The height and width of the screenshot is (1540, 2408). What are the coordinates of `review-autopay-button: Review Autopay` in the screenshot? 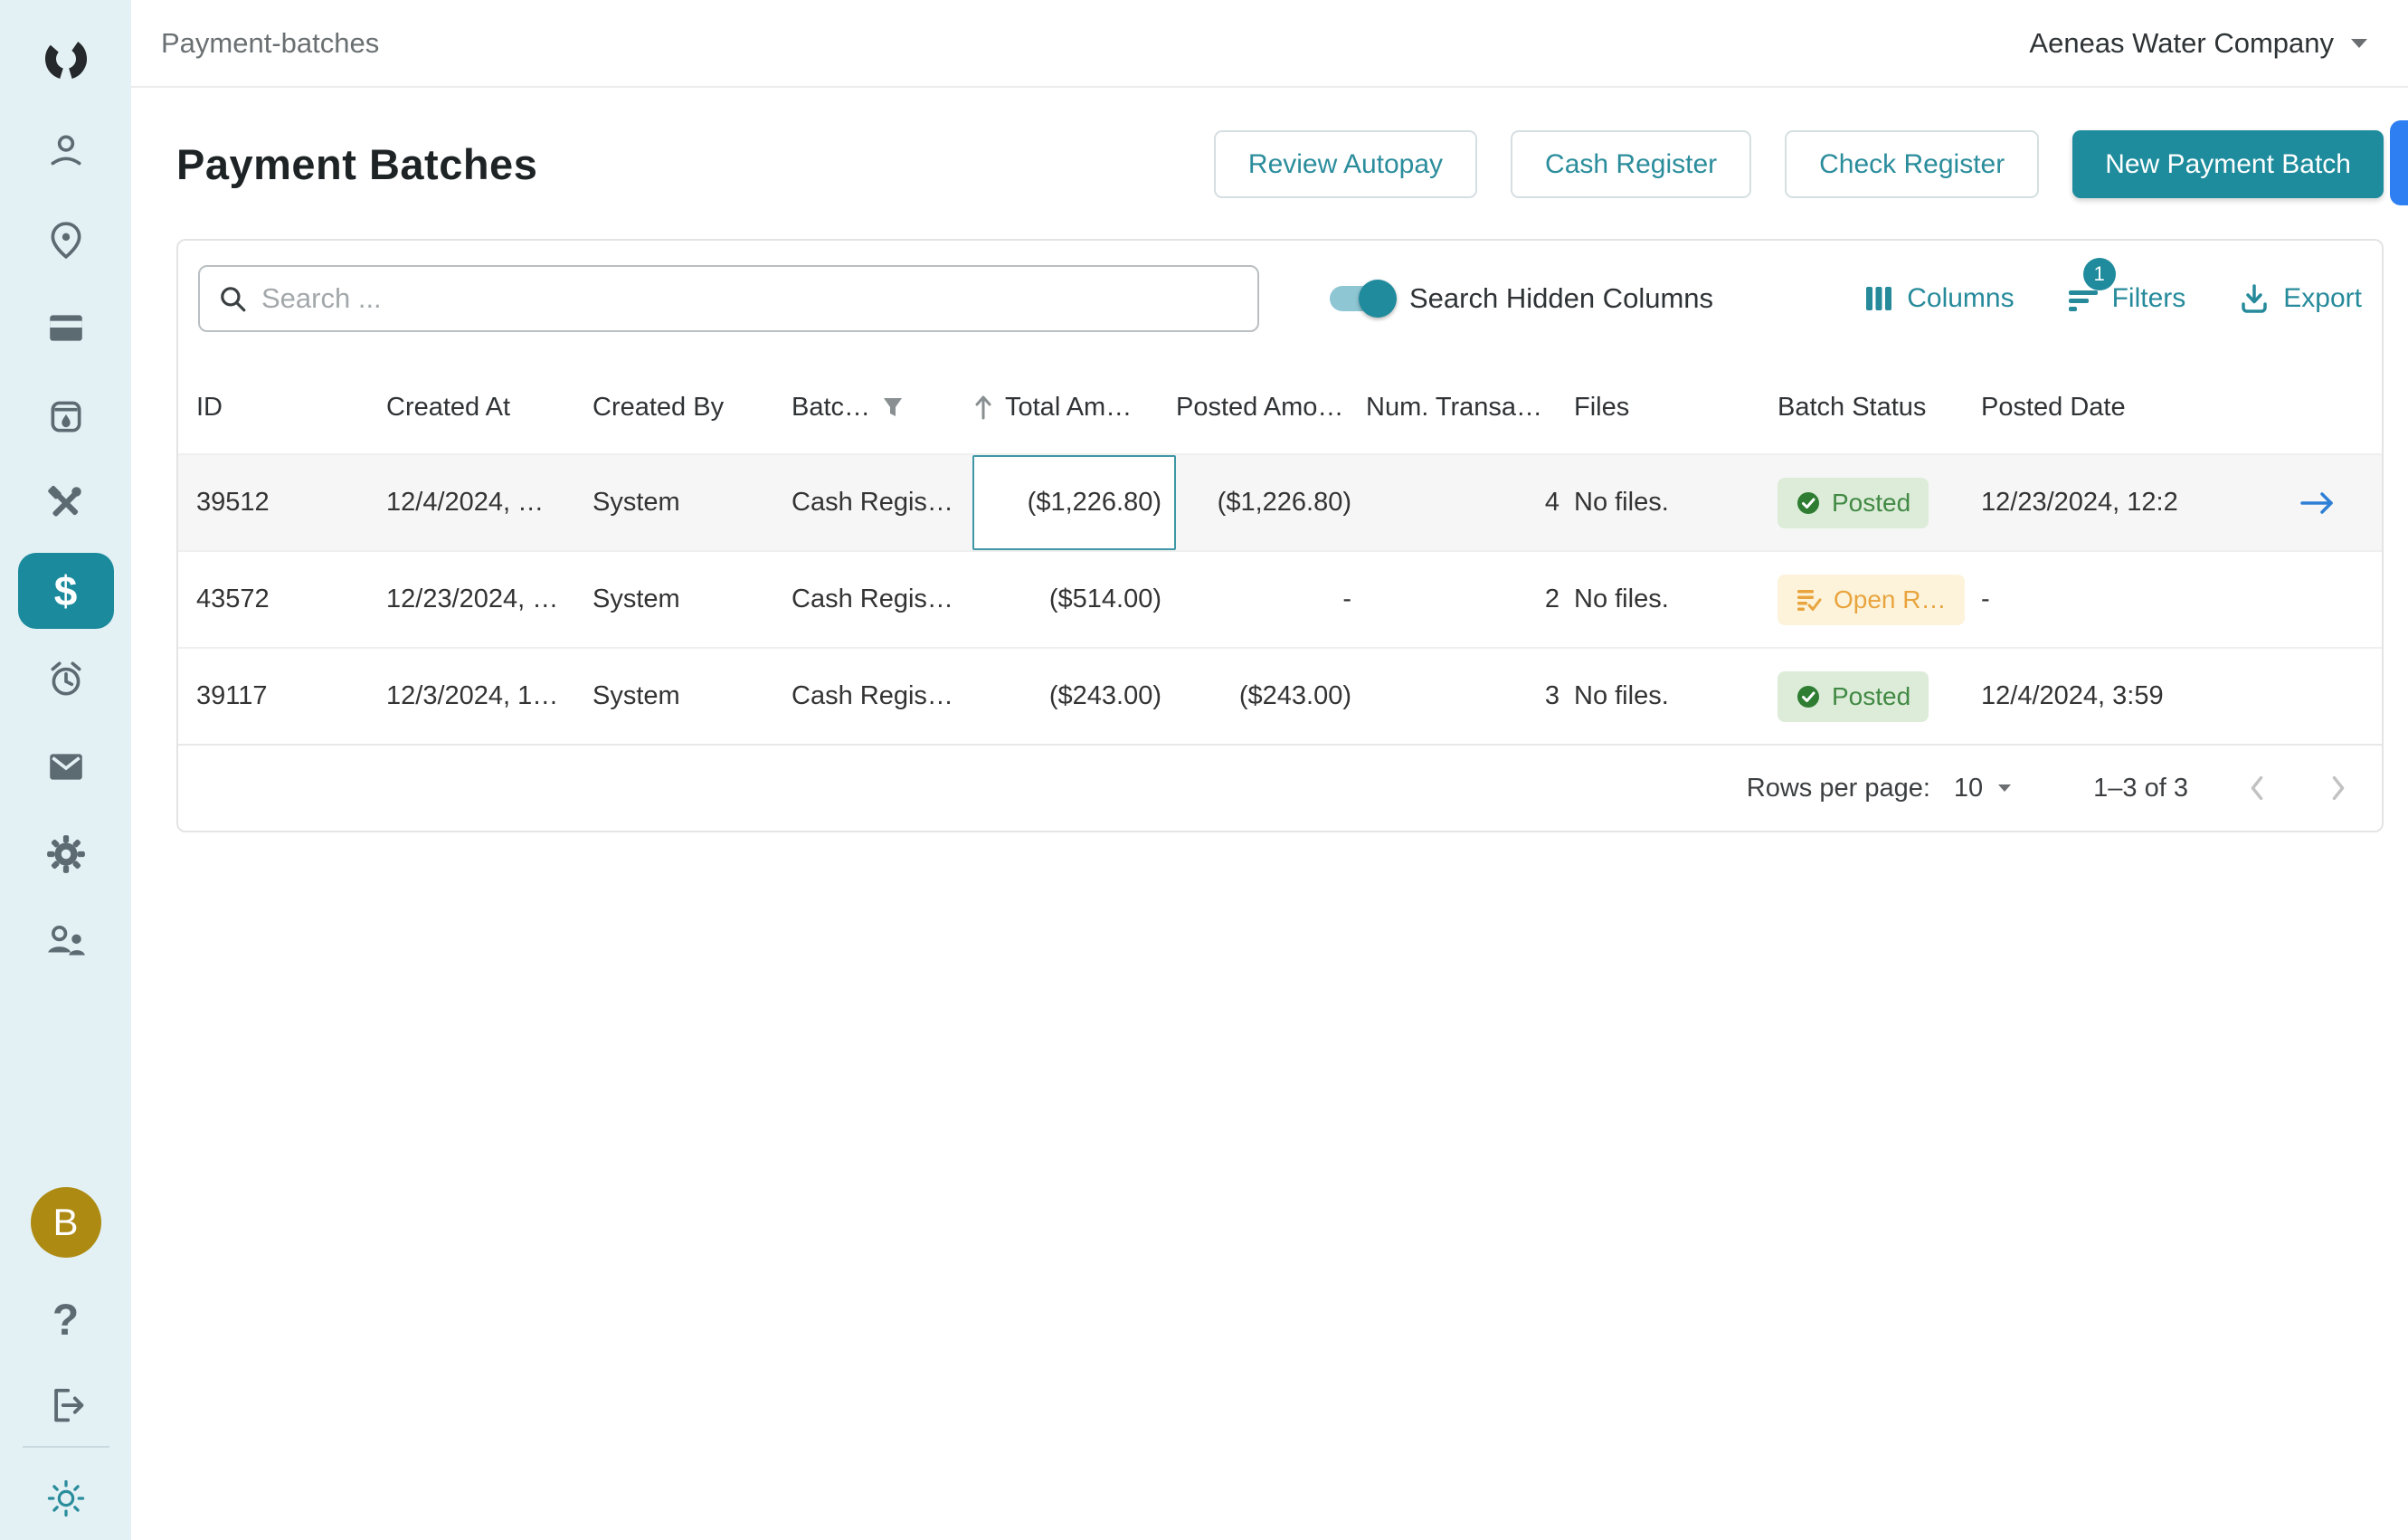 It's located at (1345, 164).